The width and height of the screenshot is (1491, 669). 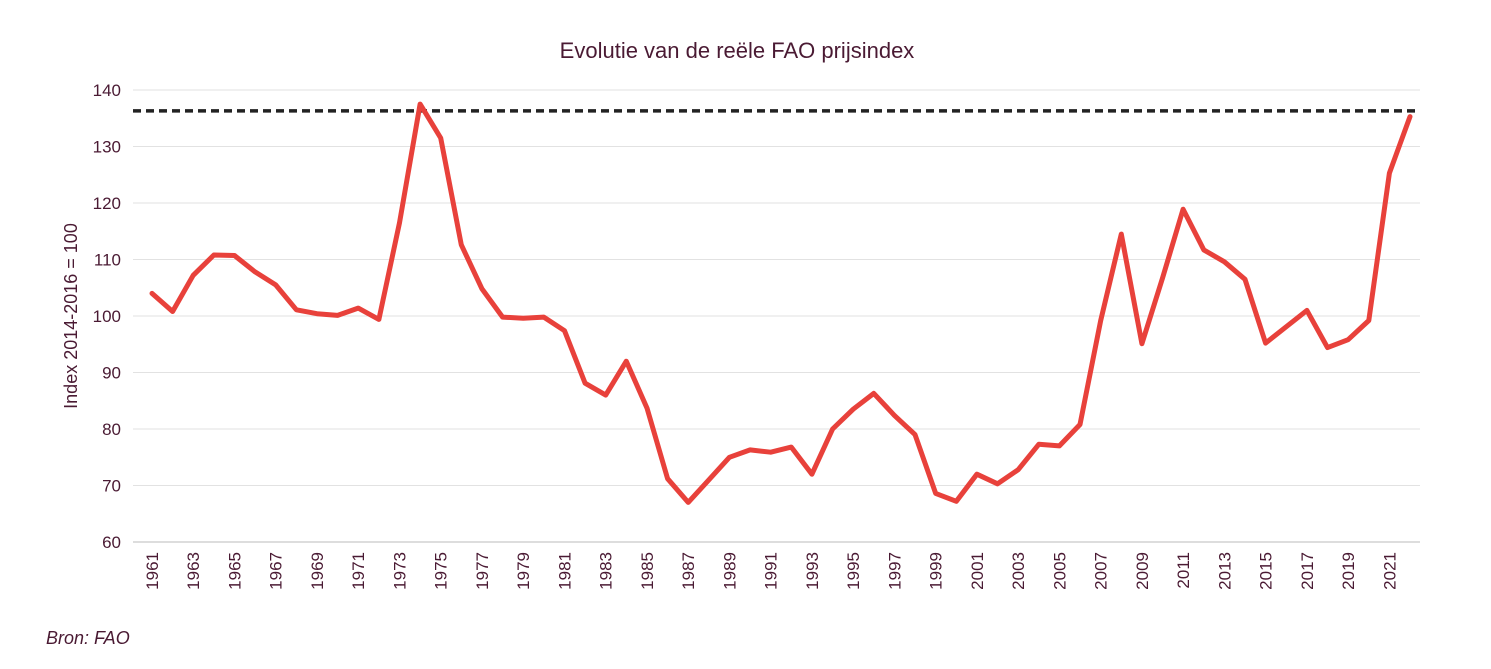 I want to click on x-tick-label: 2011, so click(x=1183, y=570).